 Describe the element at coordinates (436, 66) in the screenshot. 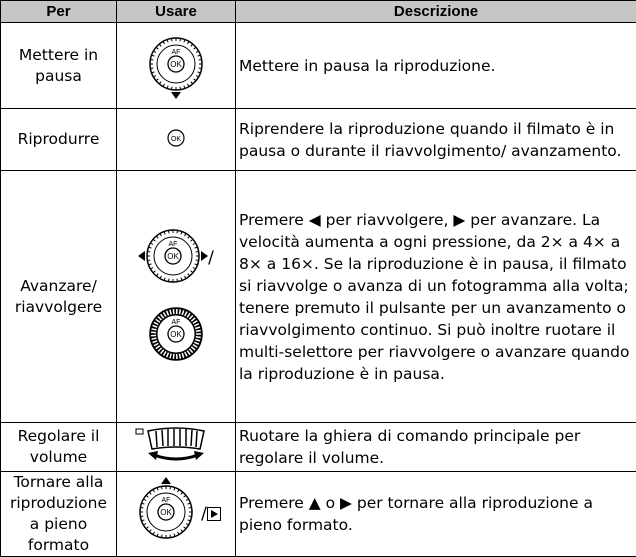

I see `descrizione: Mettere in pausa la riproduzione.` at that location.